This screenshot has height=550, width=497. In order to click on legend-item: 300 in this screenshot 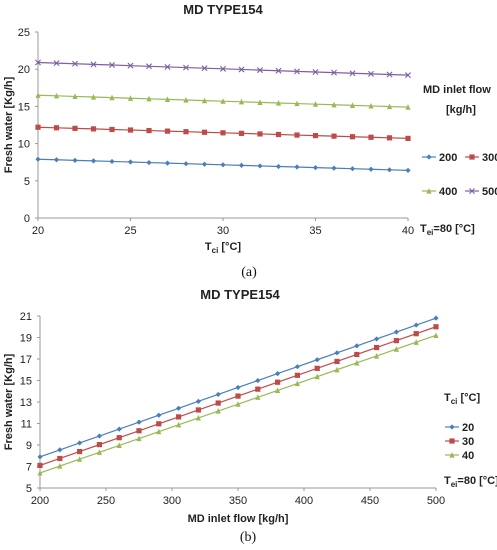, I will do `click(481, 158)`.